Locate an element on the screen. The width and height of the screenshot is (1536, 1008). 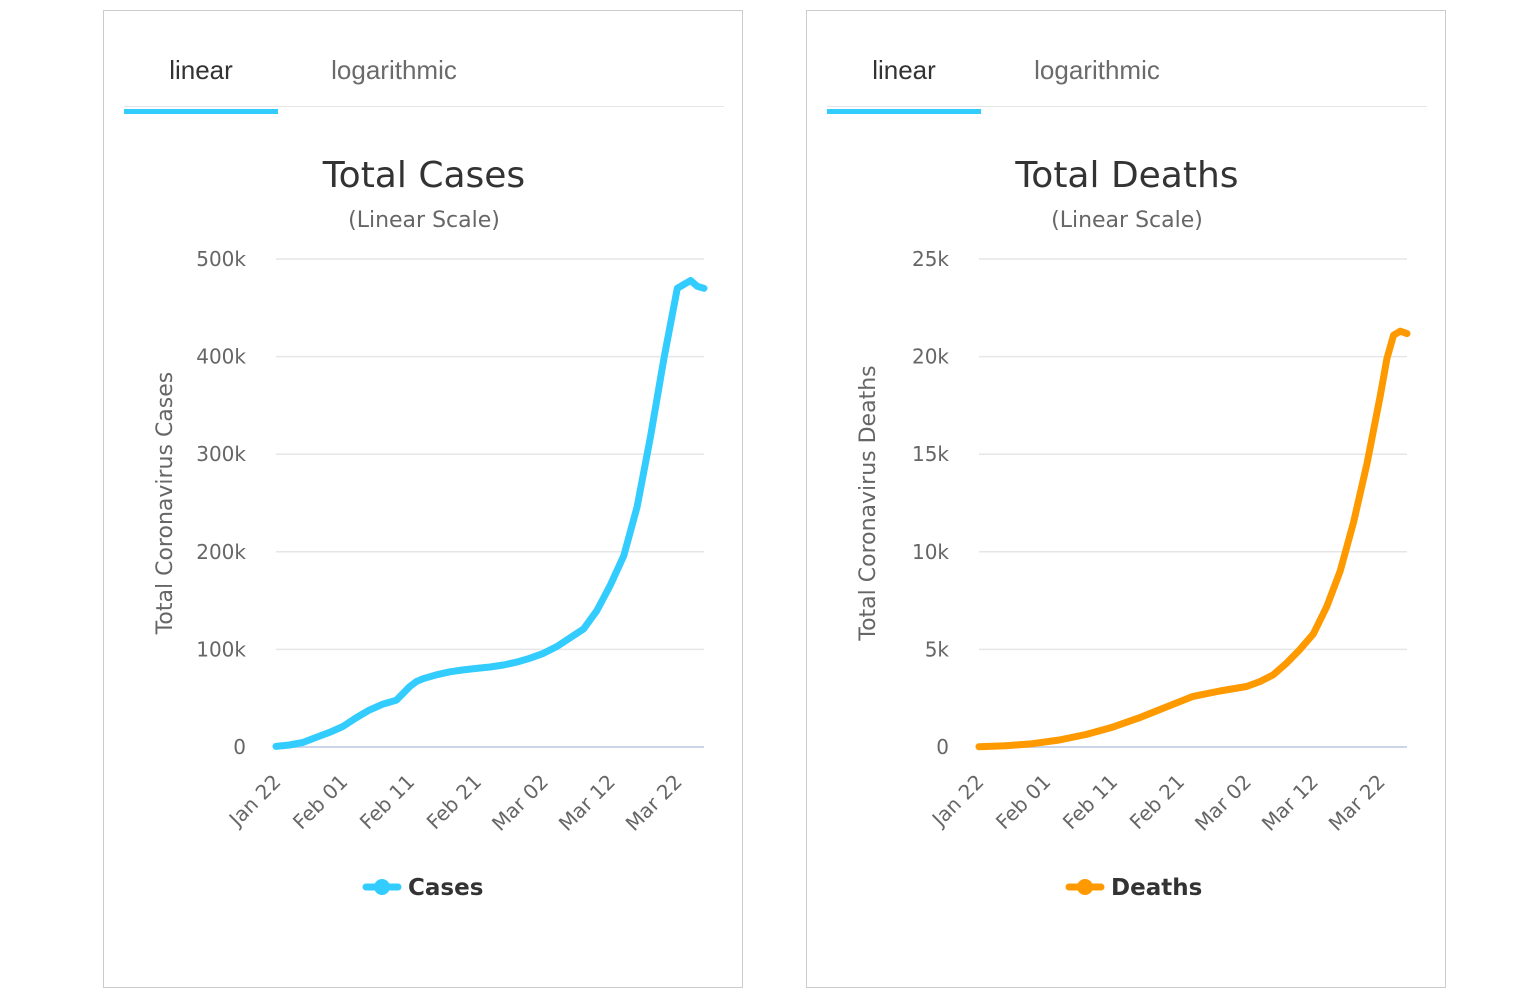
y-tick-label: 10k is located at coordinates (930, 552).